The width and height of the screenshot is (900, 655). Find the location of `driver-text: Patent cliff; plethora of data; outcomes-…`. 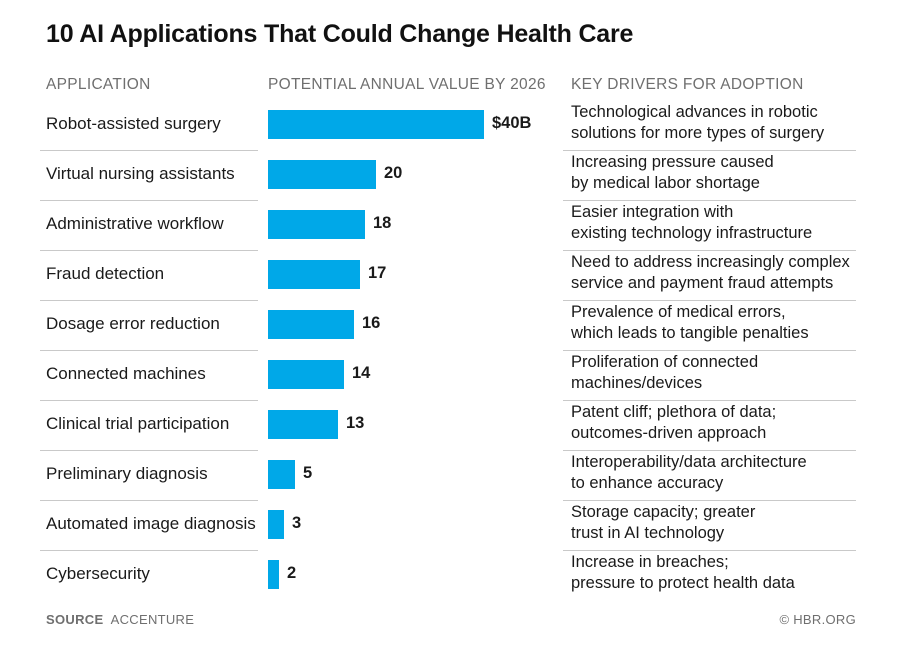

driver-text: Patent cliff; plethora of data; outcomes-… is located at coordinates (673, 423).